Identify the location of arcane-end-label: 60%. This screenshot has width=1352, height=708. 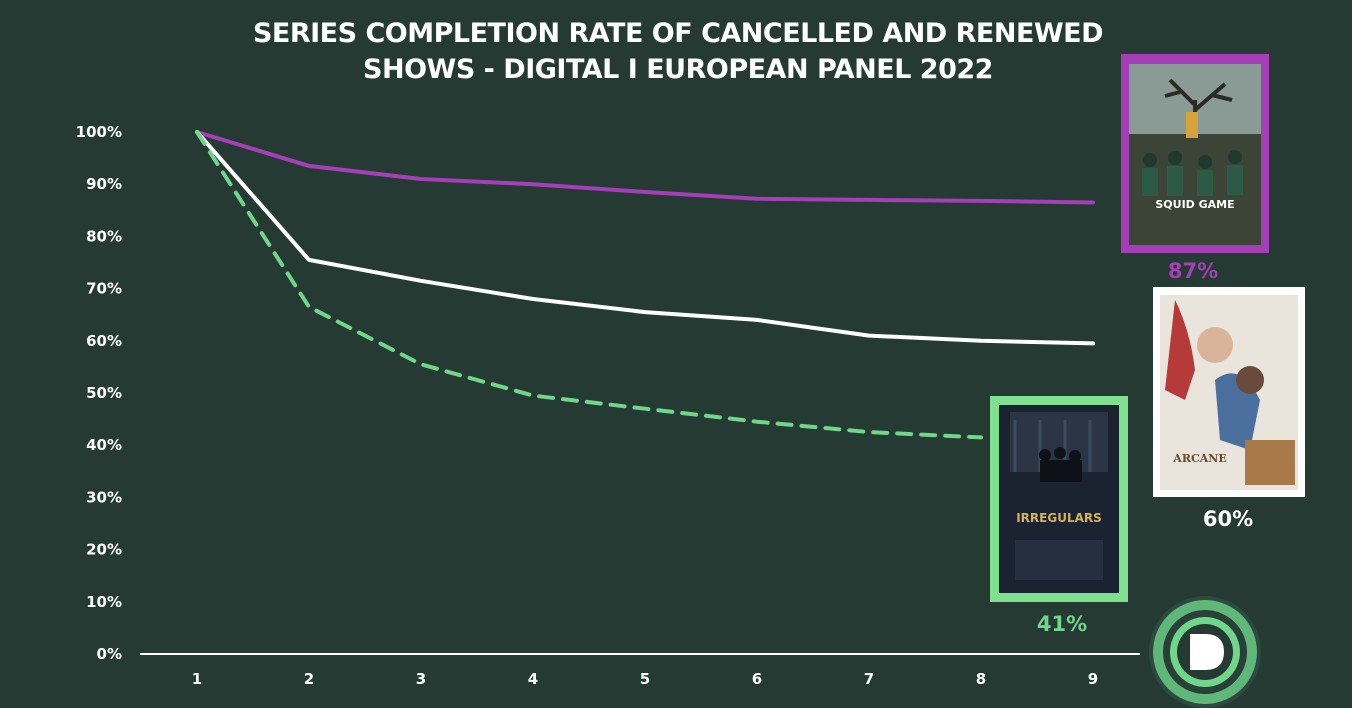
(1228, 519).